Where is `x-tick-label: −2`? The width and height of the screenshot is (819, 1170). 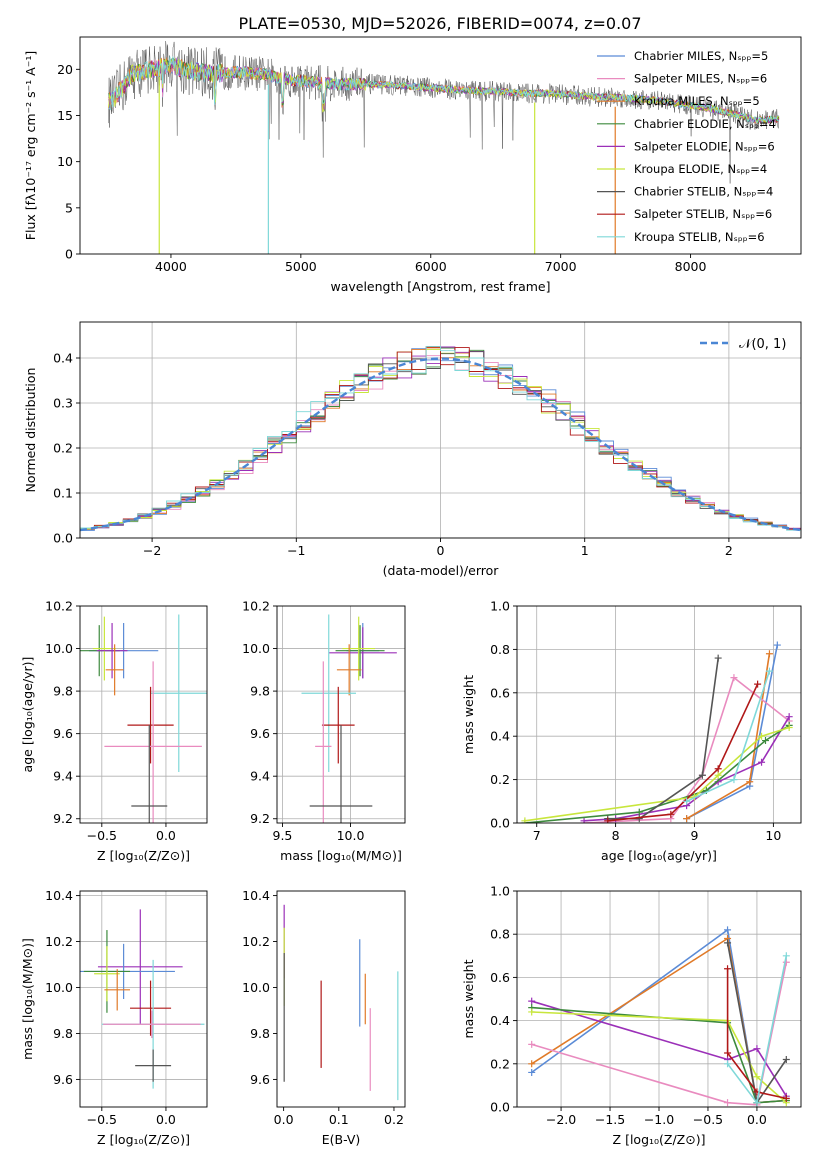 x-tick-label: −2 is located at coordinates (152, 550).